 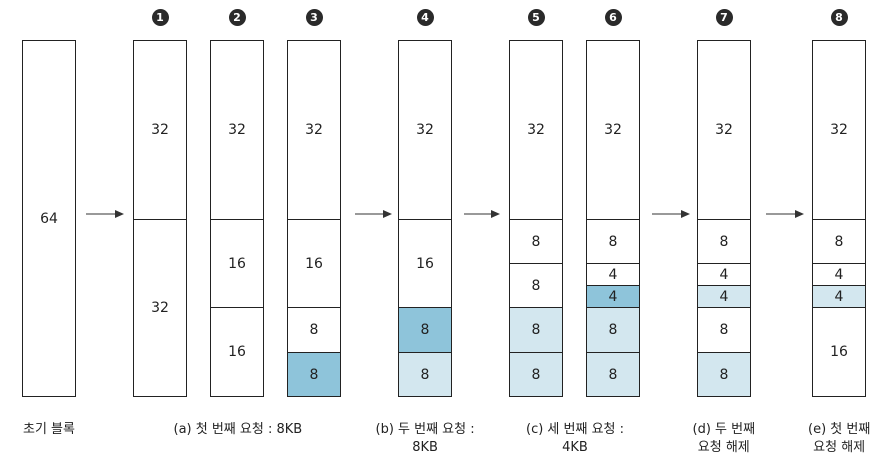 What do you see at coordinates (575, 429) in the screenshot?
I see `caption-line: (c) 세 번째 요청 :` at bounding box center [575, 429].